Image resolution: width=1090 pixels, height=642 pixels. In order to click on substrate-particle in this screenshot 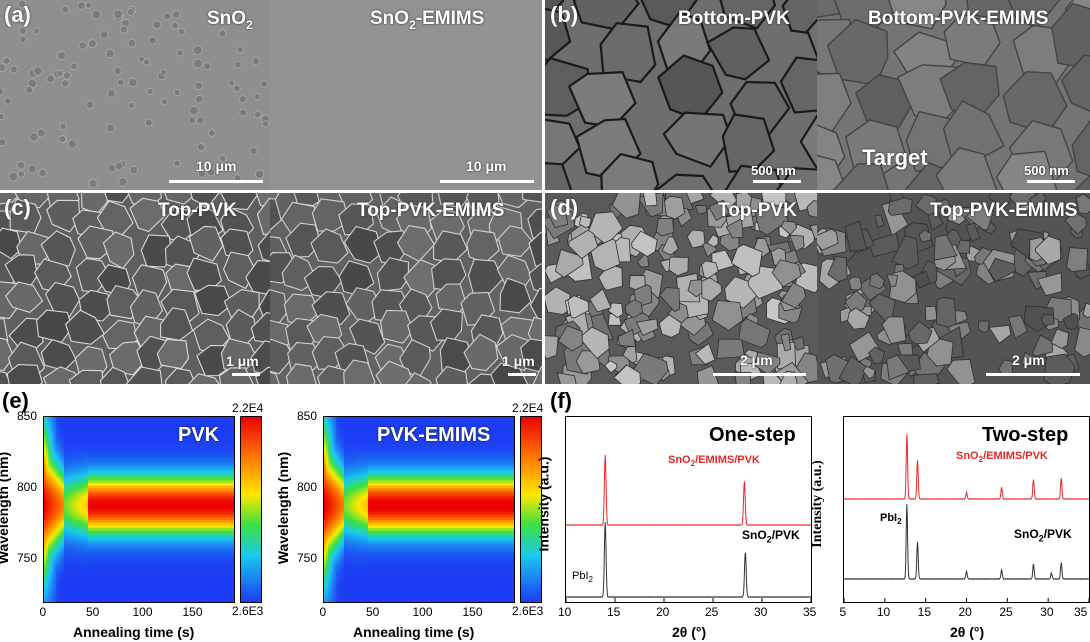, I will do `click(132, 43)`.